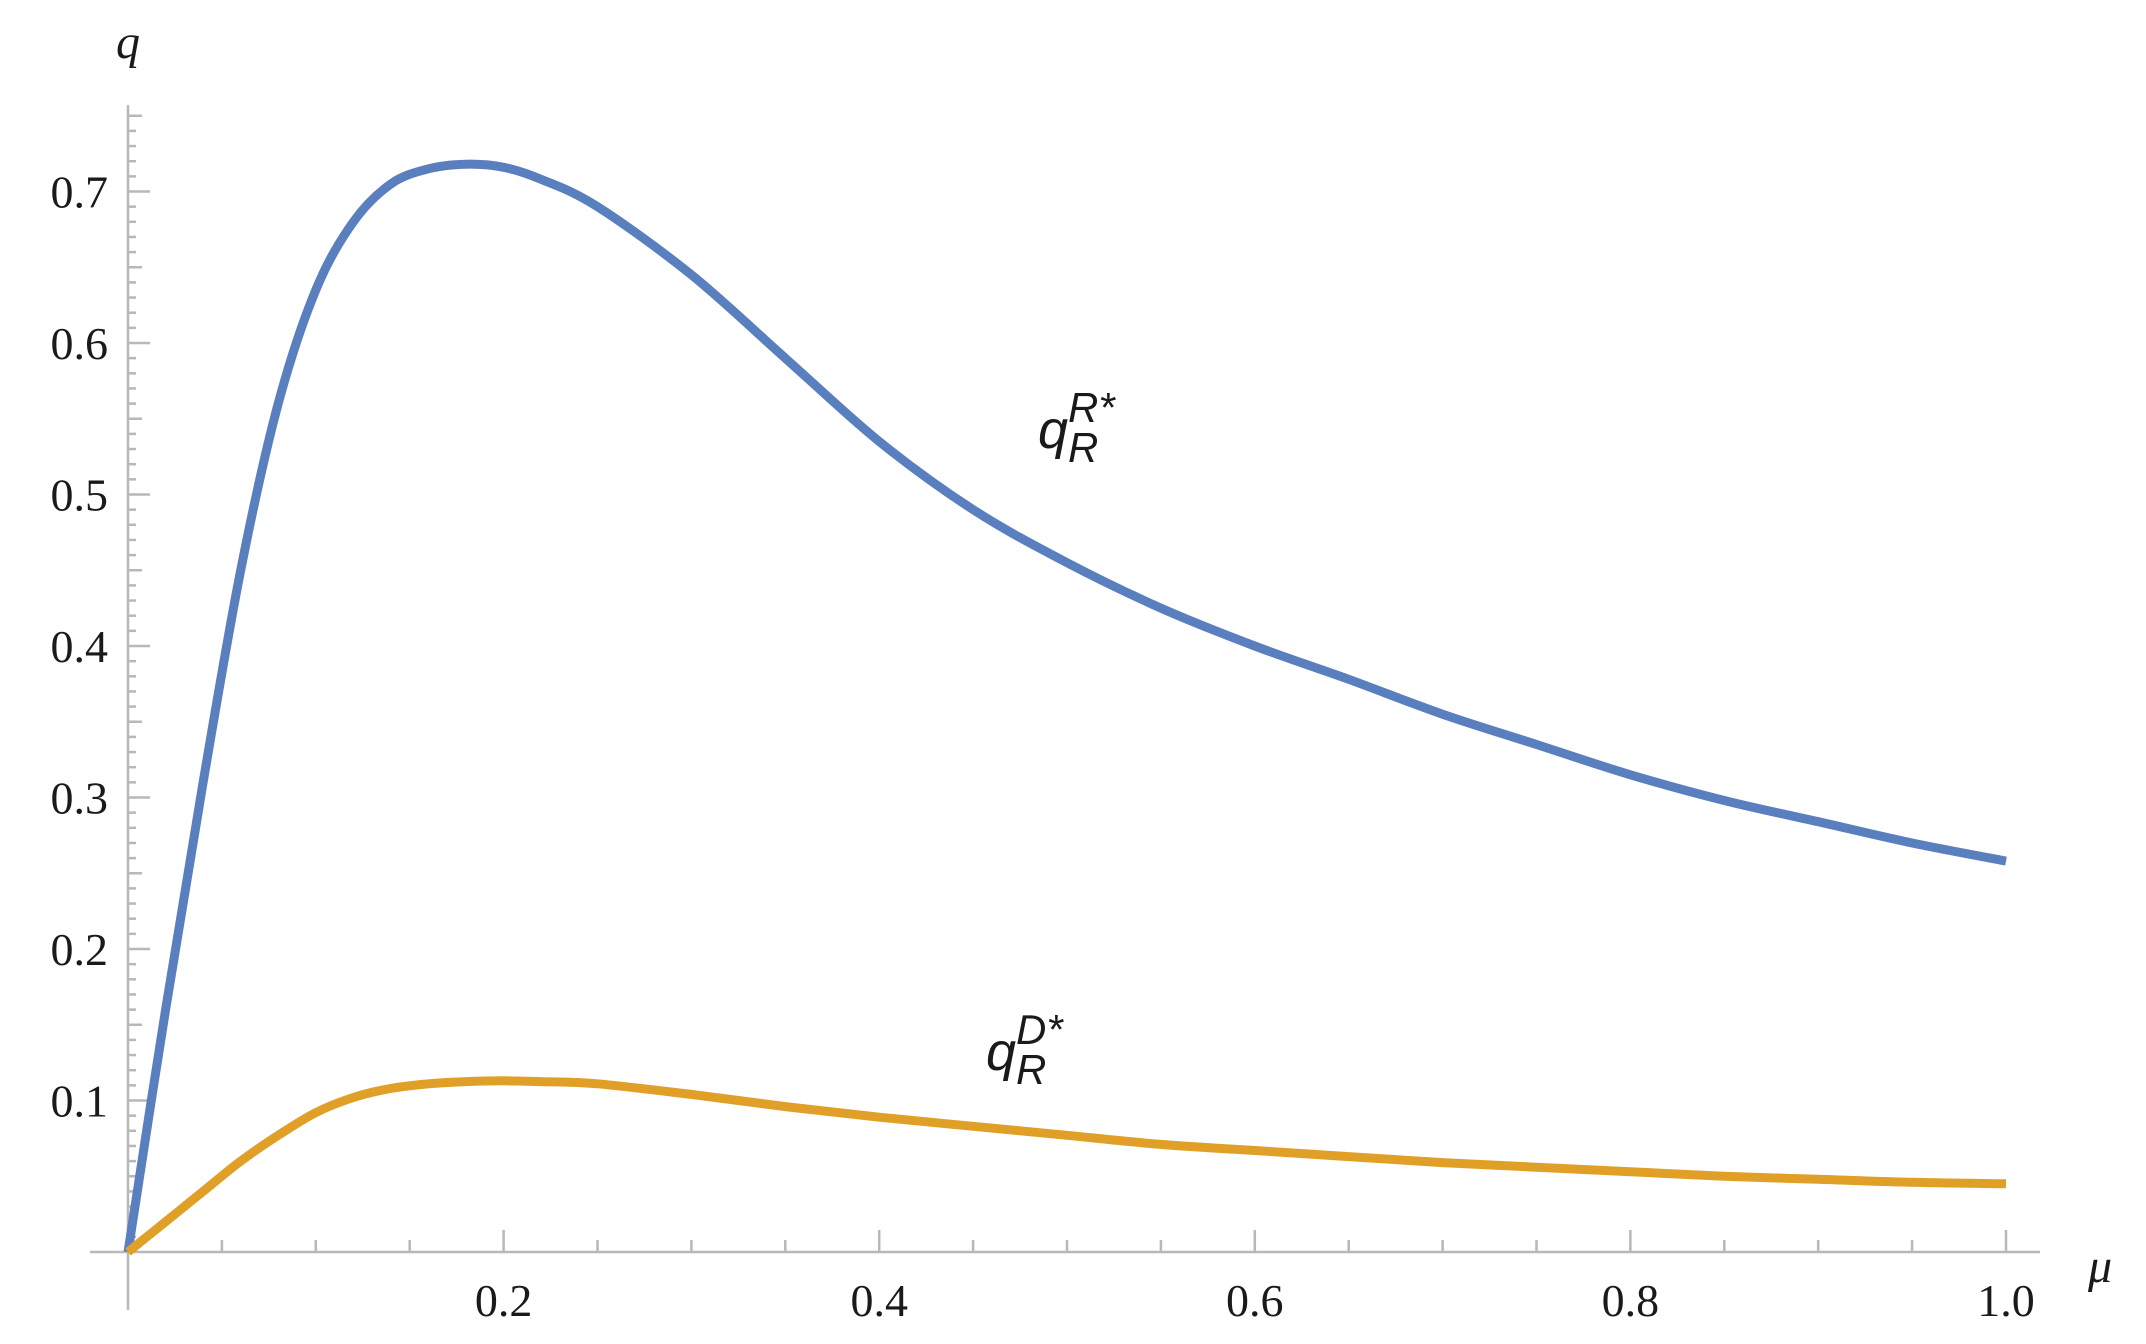  What do you see at coordinates (80, 343) in the screenshot?
I see `y-tick-label: 0.6` at bounding box center [80, 343].